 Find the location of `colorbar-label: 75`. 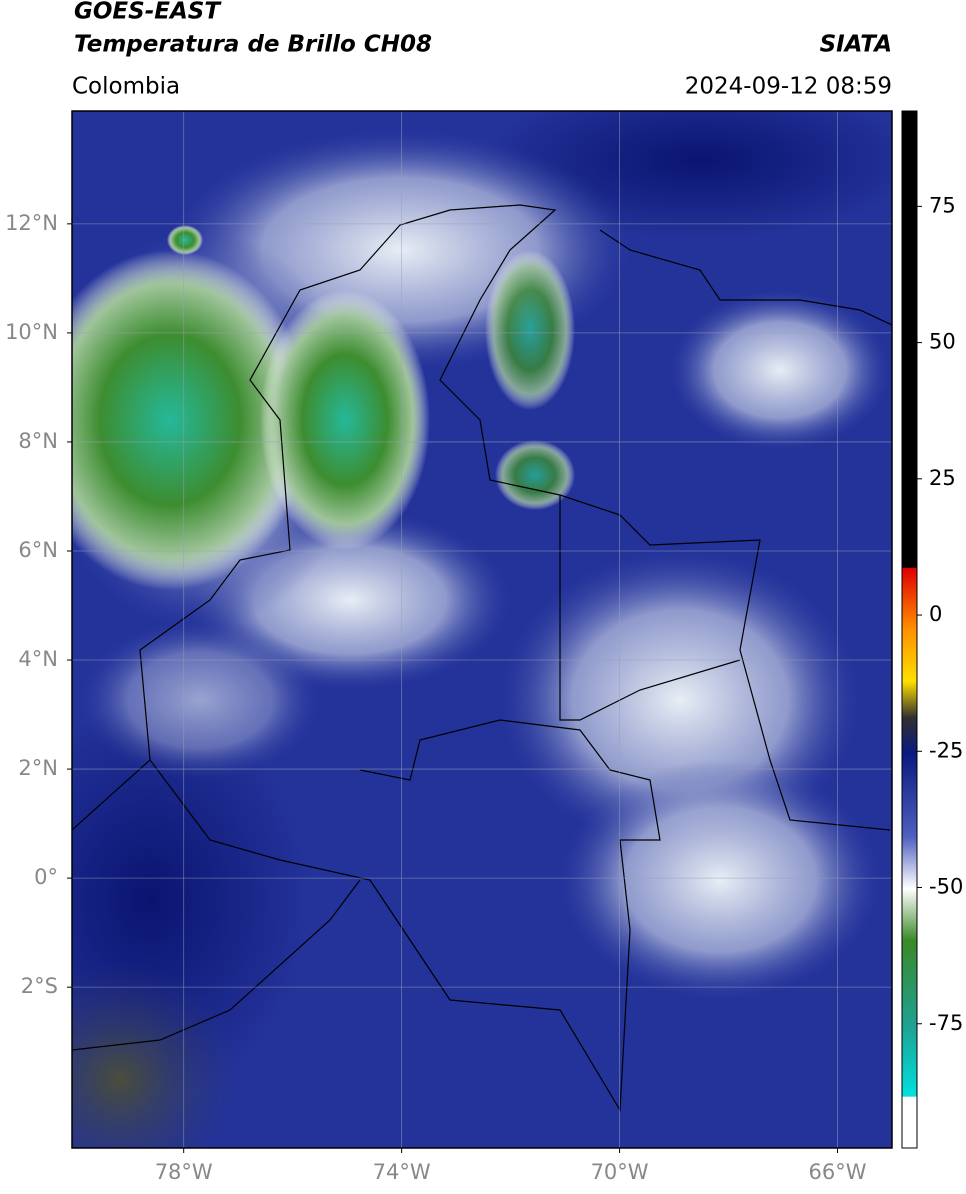

colorbar-label: 75 is located at coordinates (942, 205).